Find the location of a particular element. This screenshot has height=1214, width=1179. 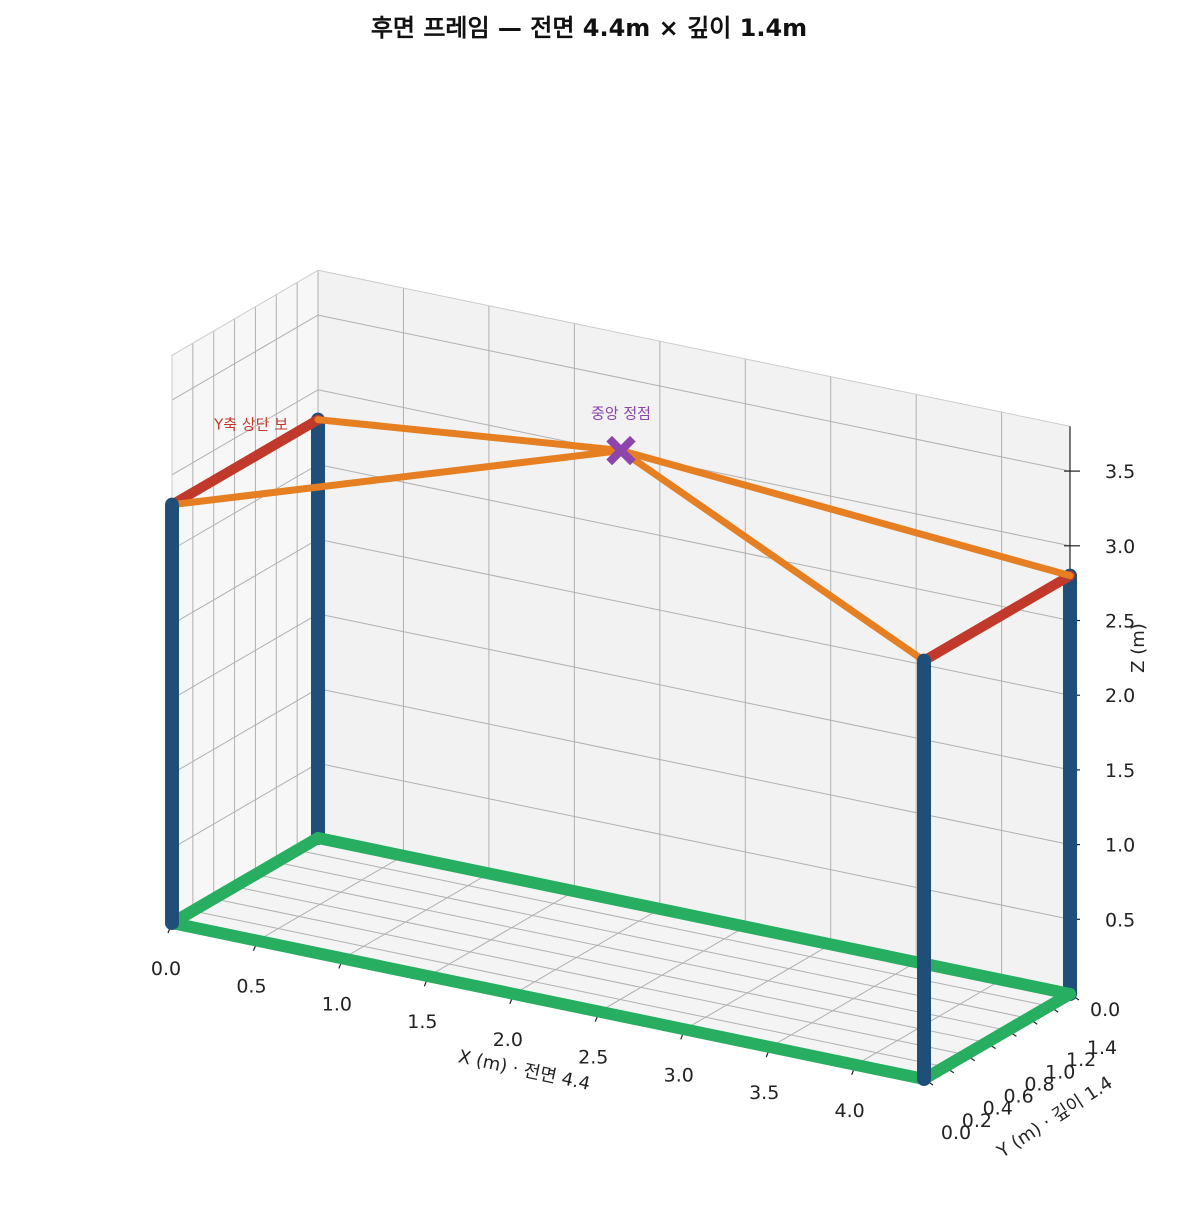

pane-edge-top-side is located at coordinates (245, 312).